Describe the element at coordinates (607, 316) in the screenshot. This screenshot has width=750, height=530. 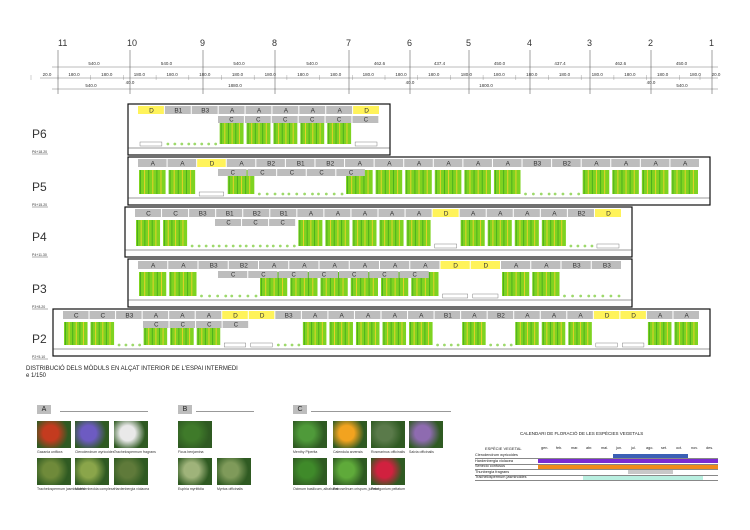
I see `module-letter: D` at that location.